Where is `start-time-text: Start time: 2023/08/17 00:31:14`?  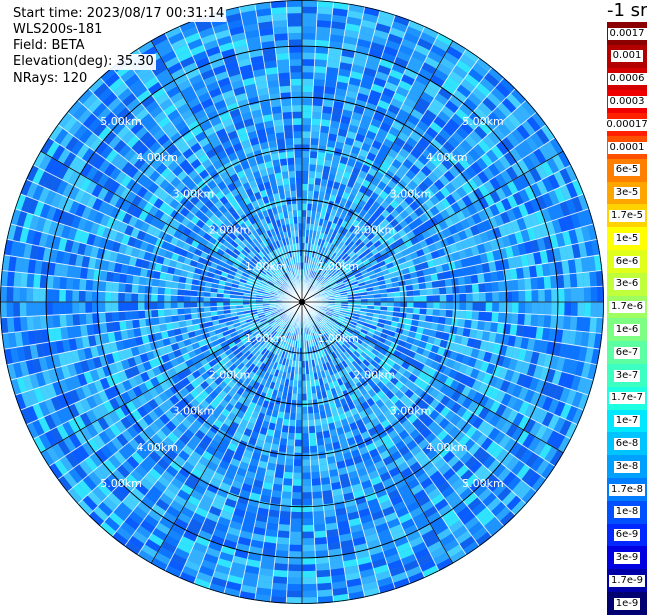 start-time-text: Start time: 2023/08/17 00:31:14 is located at coordinates (119, 14).